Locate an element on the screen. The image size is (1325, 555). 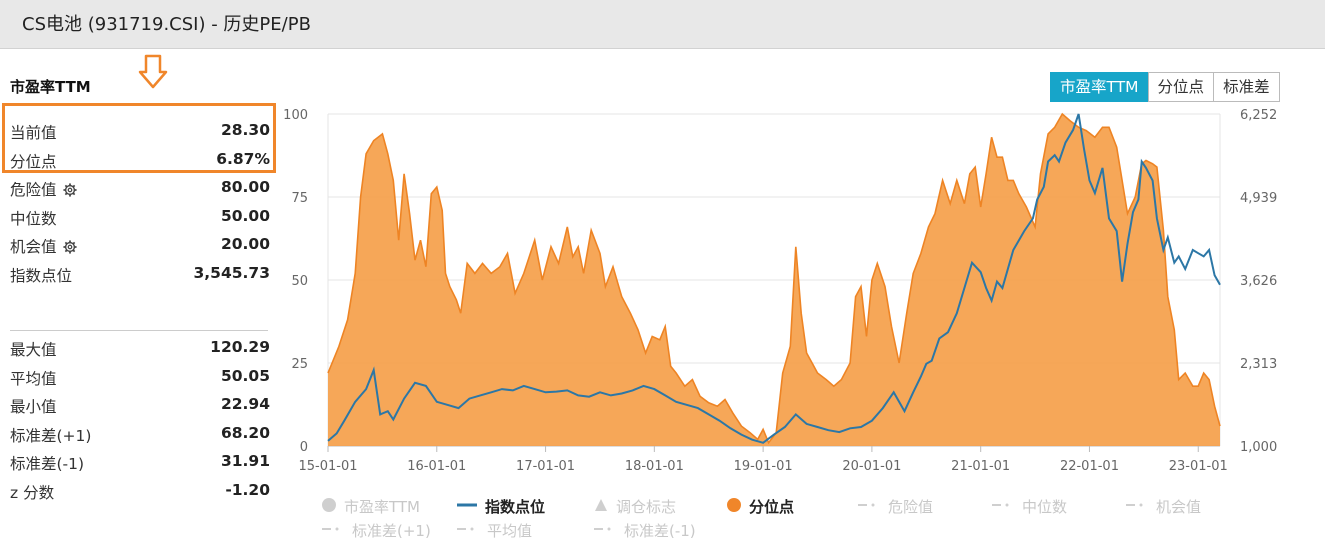
y-right-tick-label: 4,939 is located at coordinates (1258, 198).